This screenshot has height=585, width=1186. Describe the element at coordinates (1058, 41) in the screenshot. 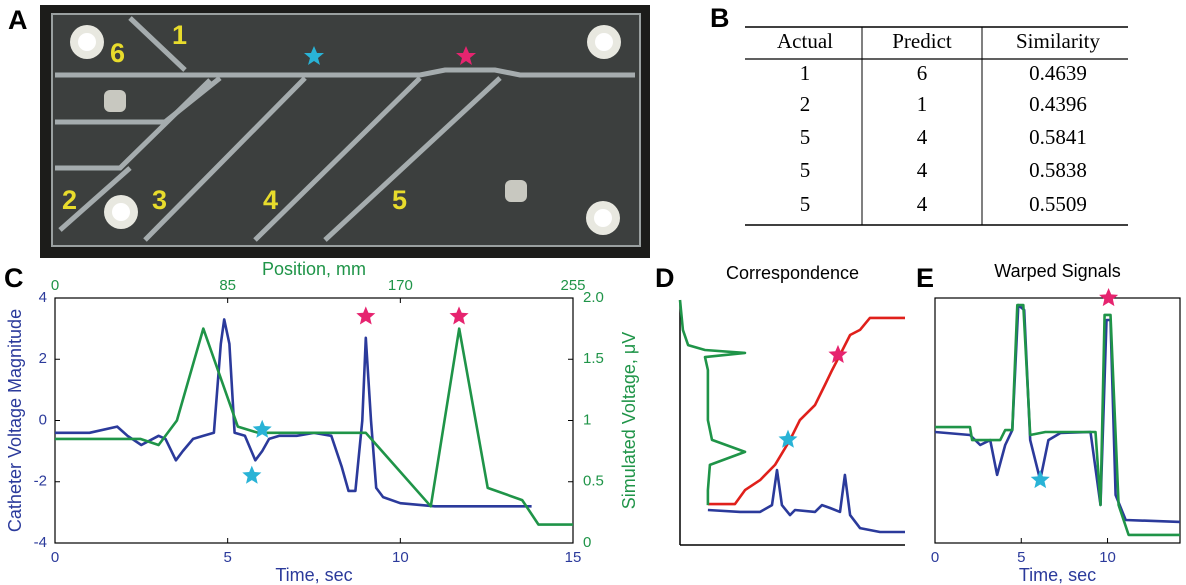

I see `table-header: Similarity` at that location.